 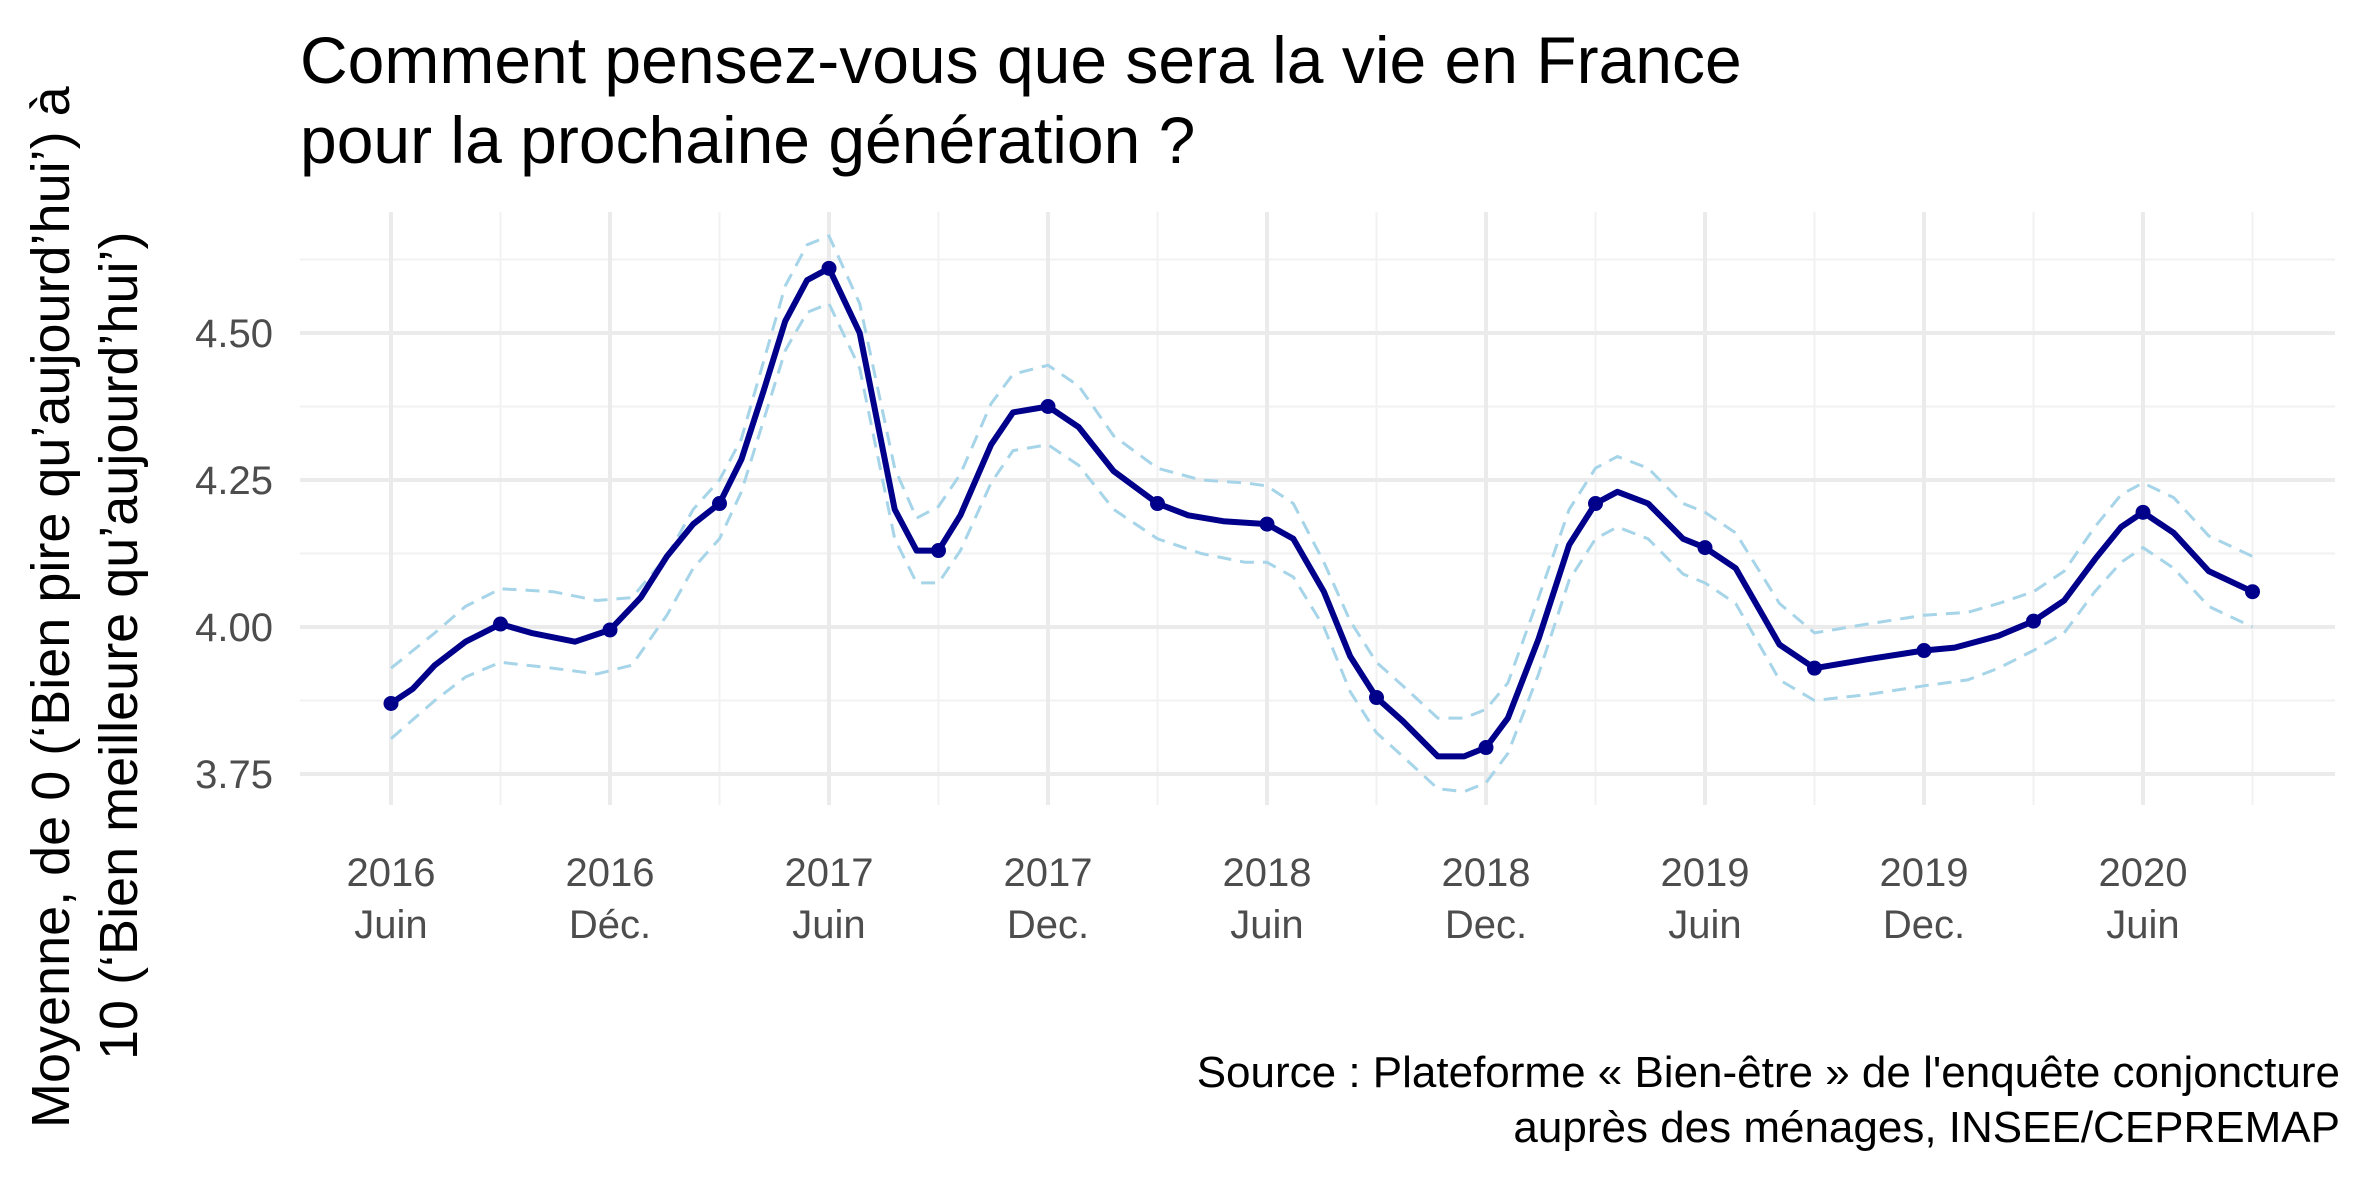 I want to click on caption-line-2: auprès des ménages, INSEE/CEPREMAP, so click(x=1926, y=1127).